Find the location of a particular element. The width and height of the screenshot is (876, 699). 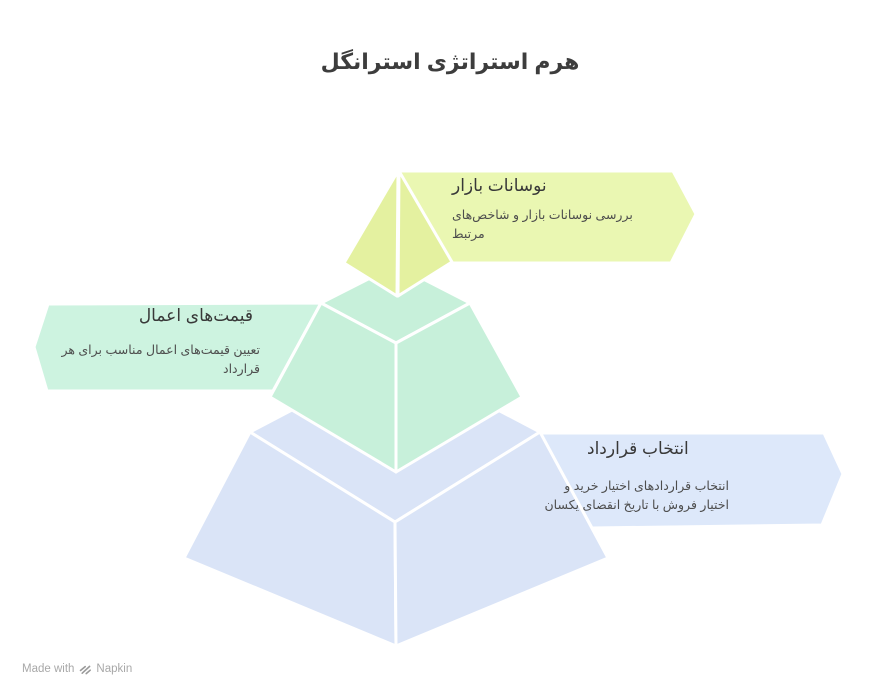

level2-description-line1: تعیین قیمت‌های اعمال مناسب برای هر is located at coordinates (160, 350).